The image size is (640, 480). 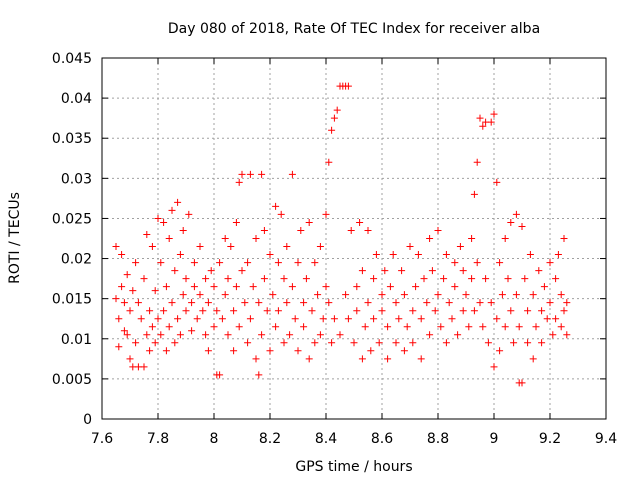 What do you see at coordinates (76, 340) in the screenshot?
I see `y-tick-label: 0.01` at bounding box center [76, 340].